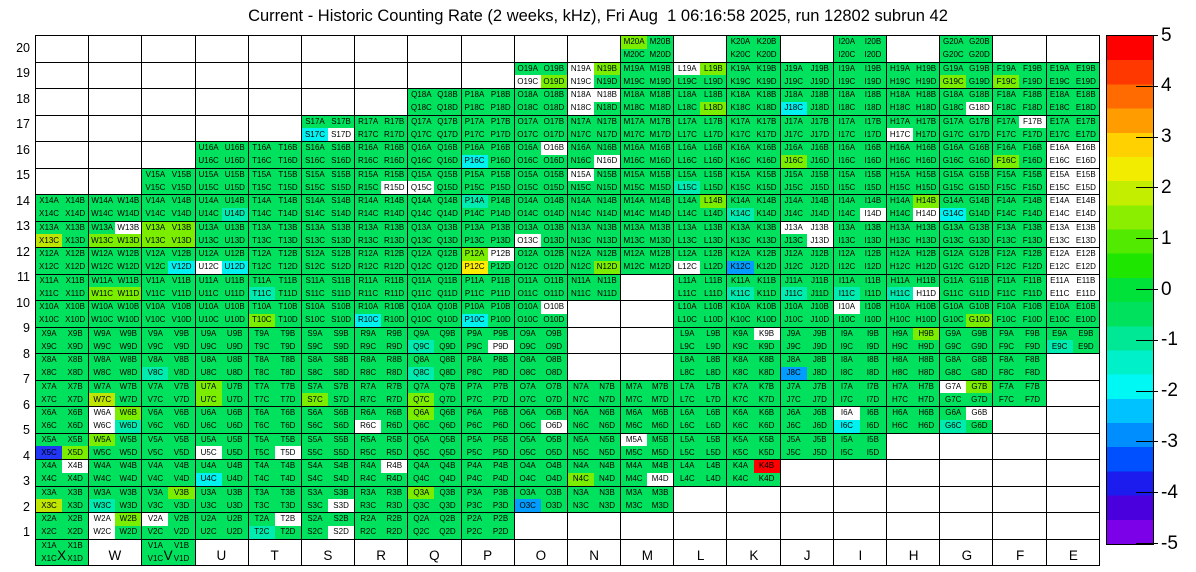  What do you see at coordinates (394, 452) in the screenshot?
I see `channel-R5D: R5D` at bounding box center [394, 452].